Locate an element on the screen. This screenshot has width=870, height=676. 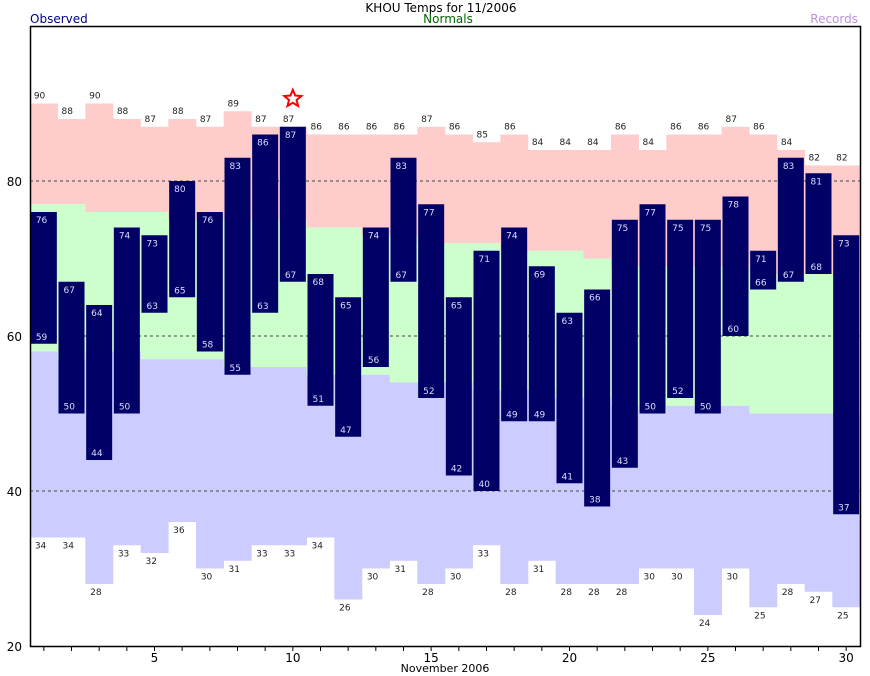
observed-low-label: 56 is located at coordinates (374, 361).